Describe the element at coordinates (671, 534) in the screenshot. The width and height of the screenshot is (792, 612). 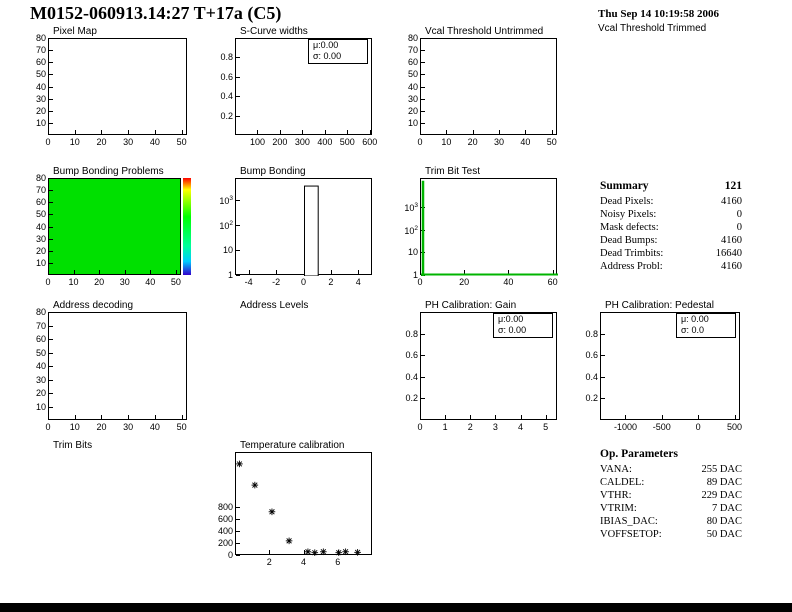
I see `param-row: VOFFSETOP: 50 DAC` at that location.